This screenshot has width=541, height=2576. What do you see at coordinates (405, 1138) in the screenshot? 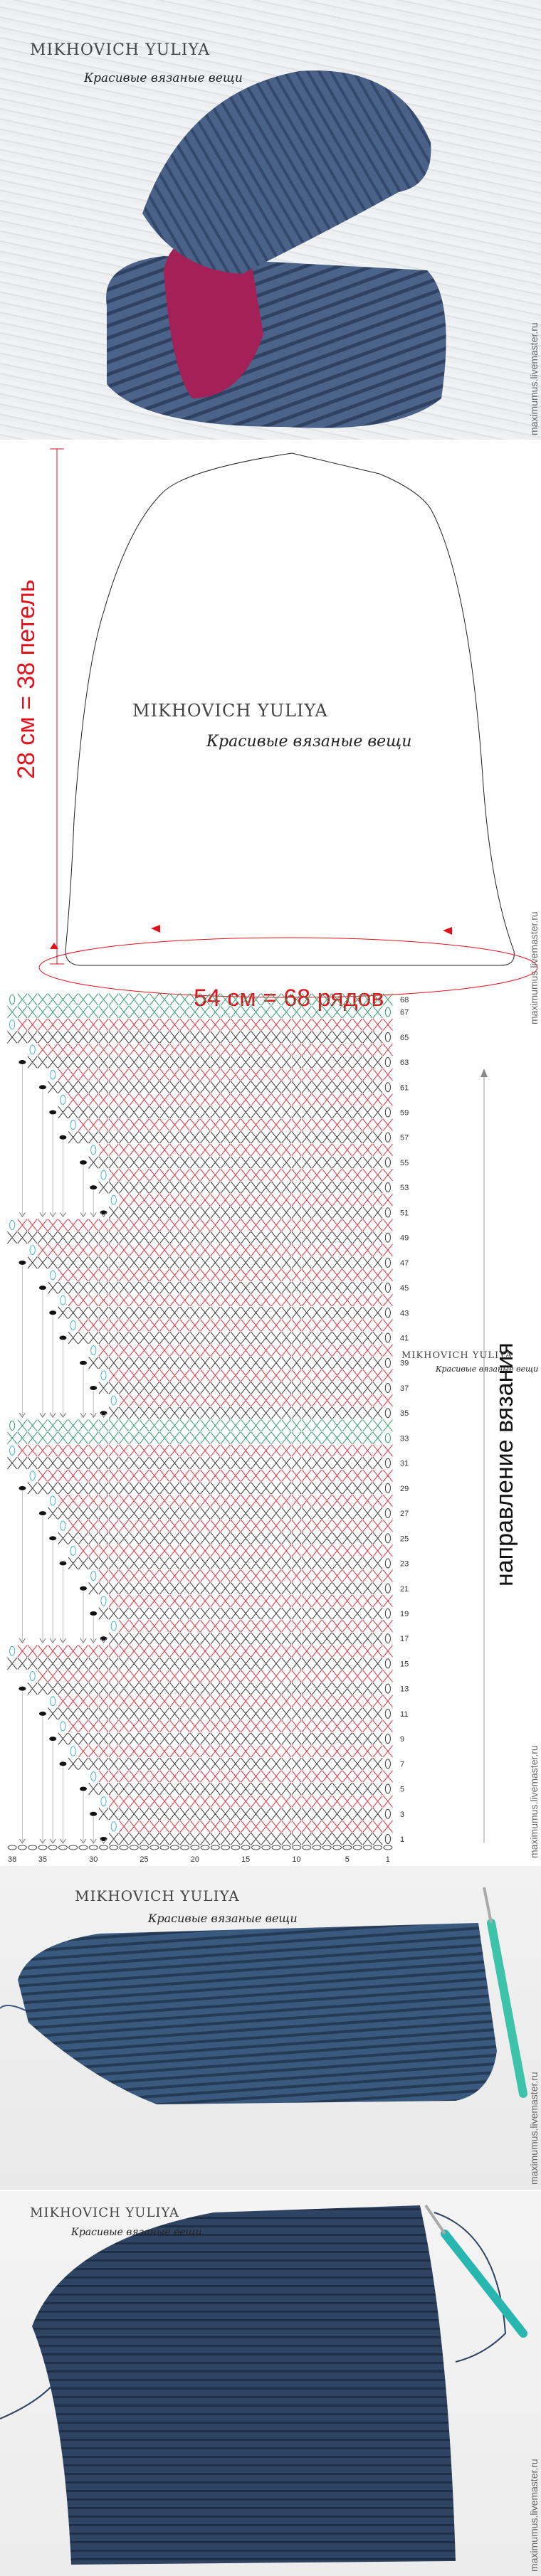
I see `row-label: 57` at bounding box center [405, 1138].